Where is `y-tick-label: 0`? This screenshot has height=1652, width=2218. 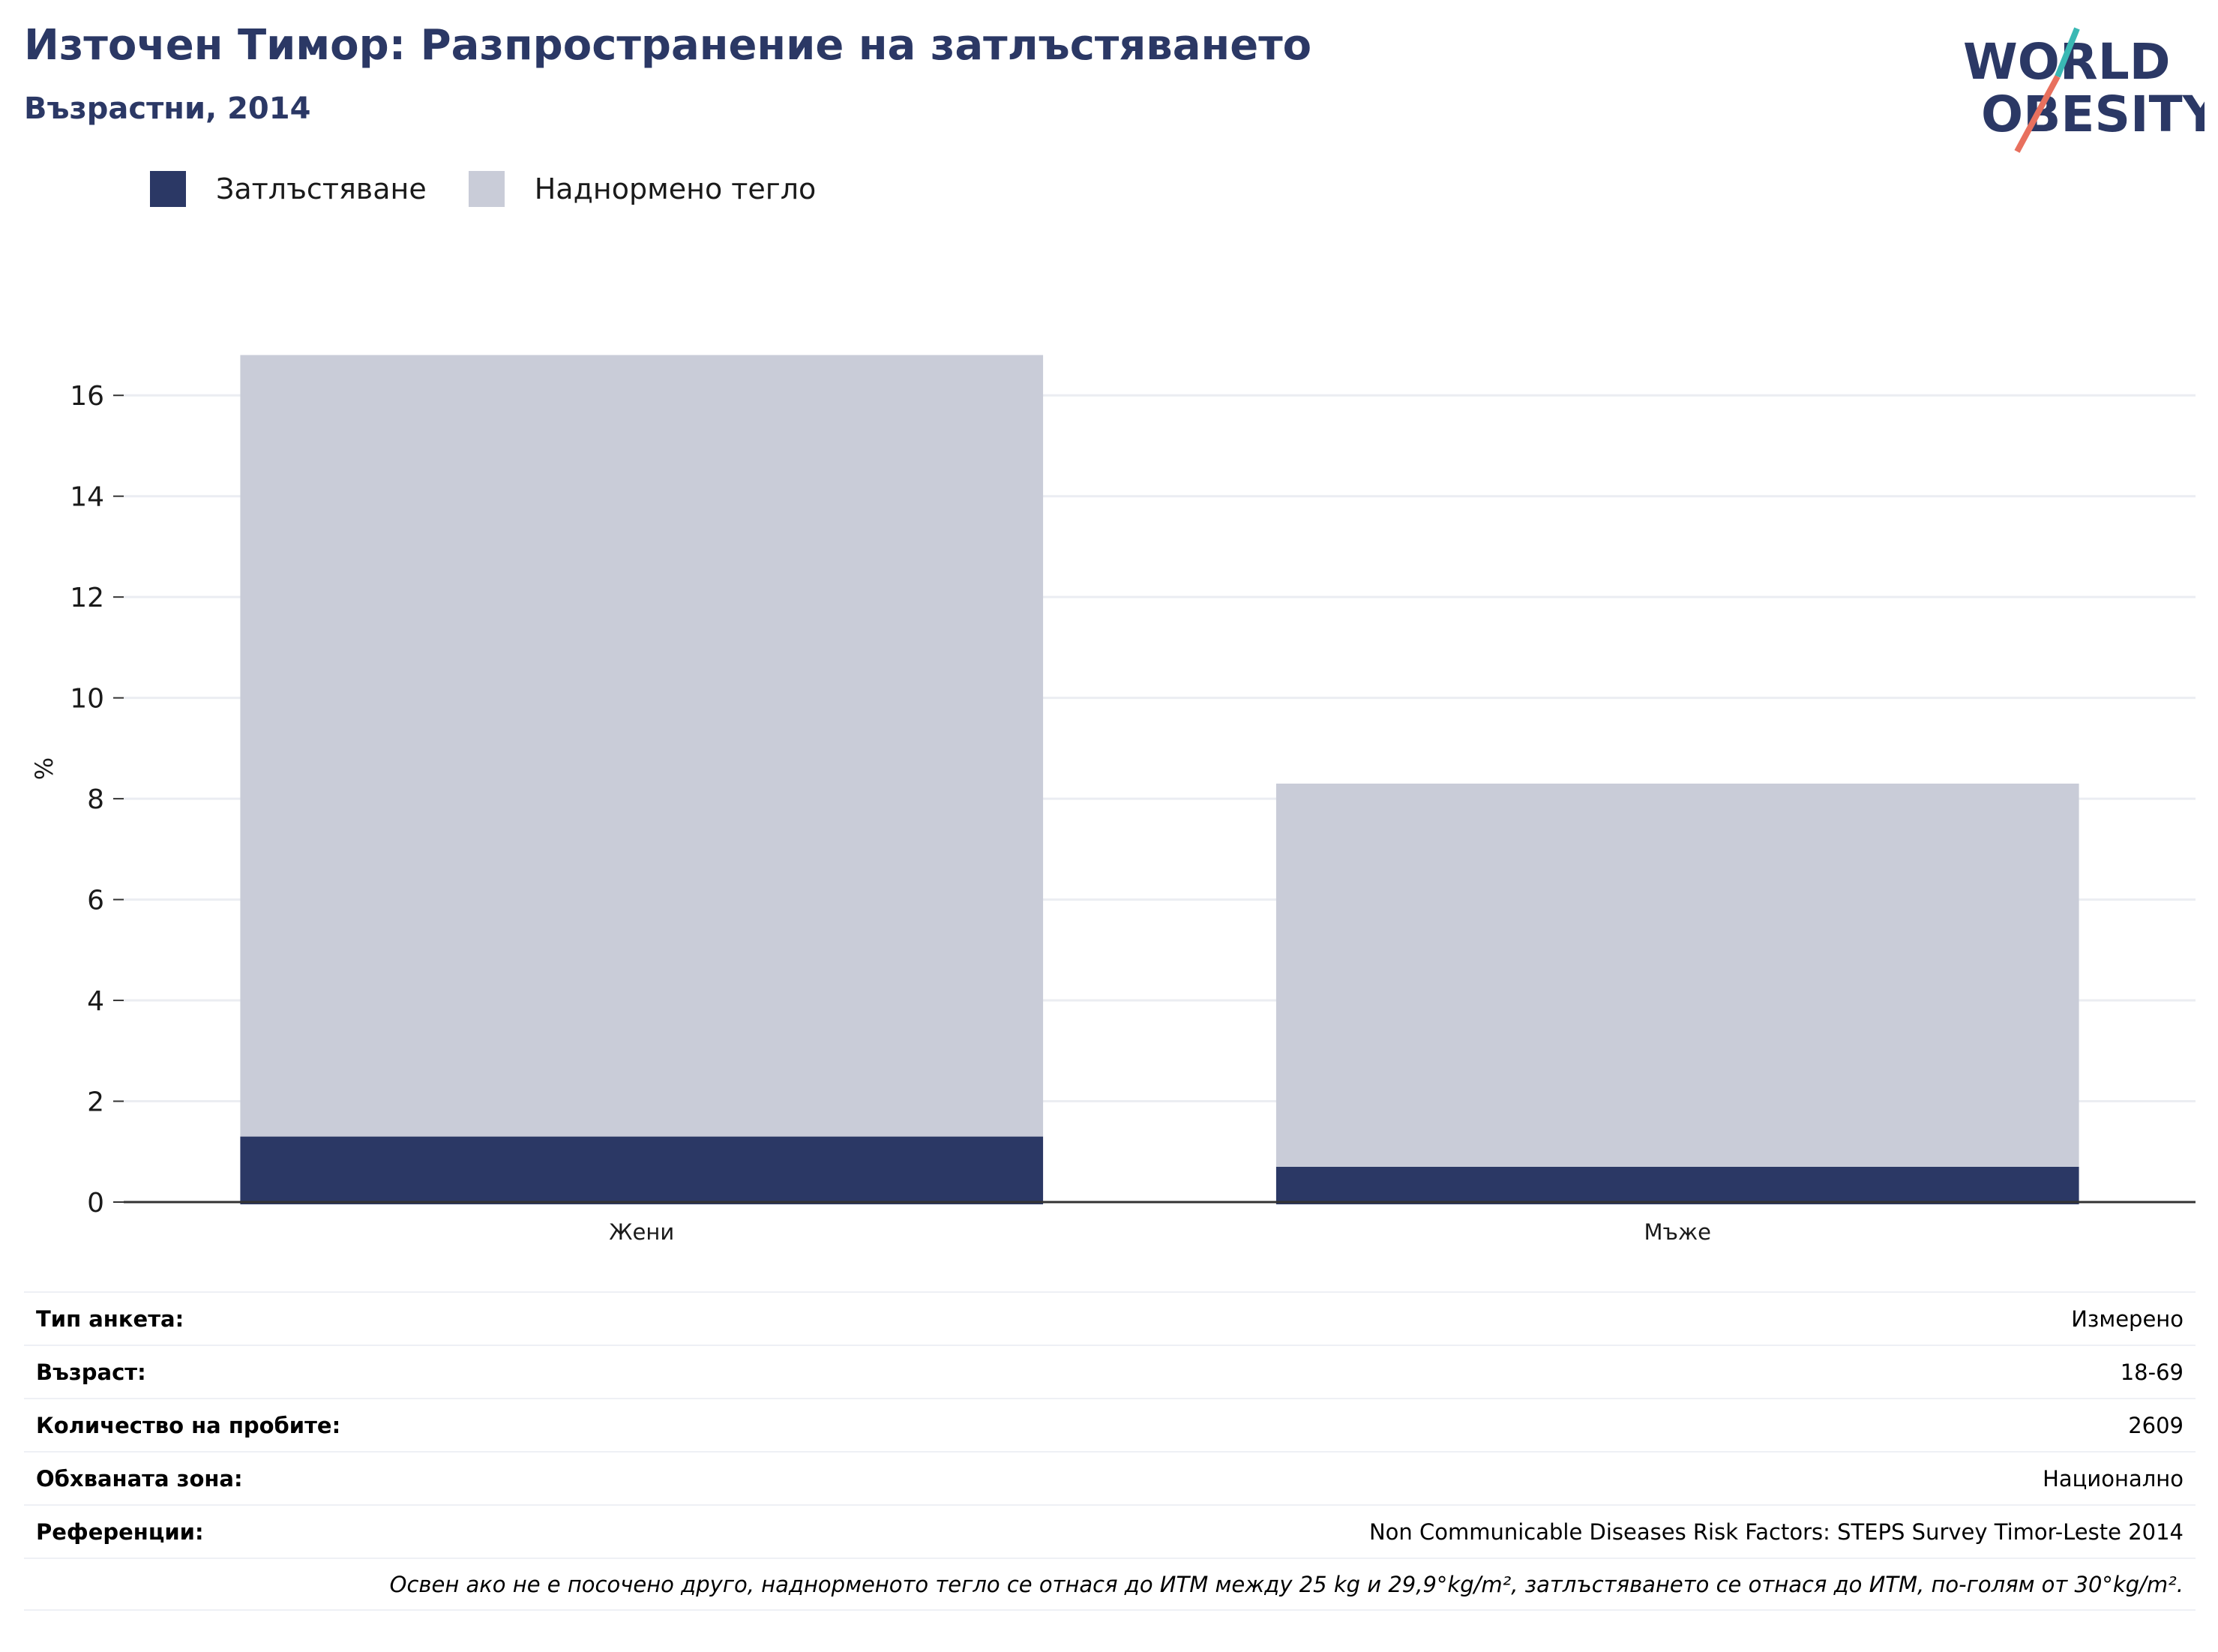
y-tick-label: 0 is located at coordinates (95, 1203).